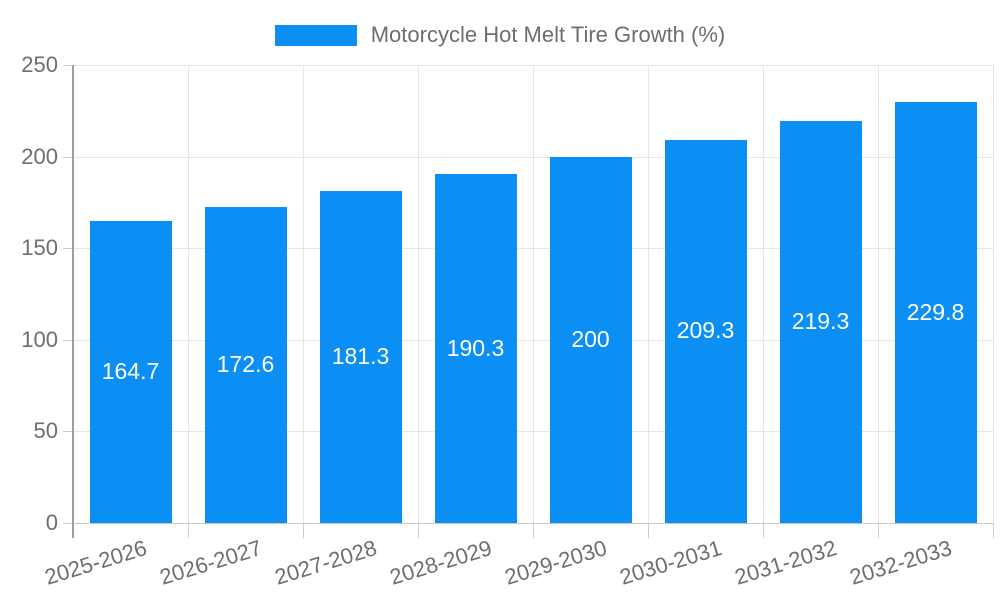  What do you see at coordinates (39, 339) in the screenshot?
I see `y-axis-tick-label: 100` at bounding box center [39, 339].